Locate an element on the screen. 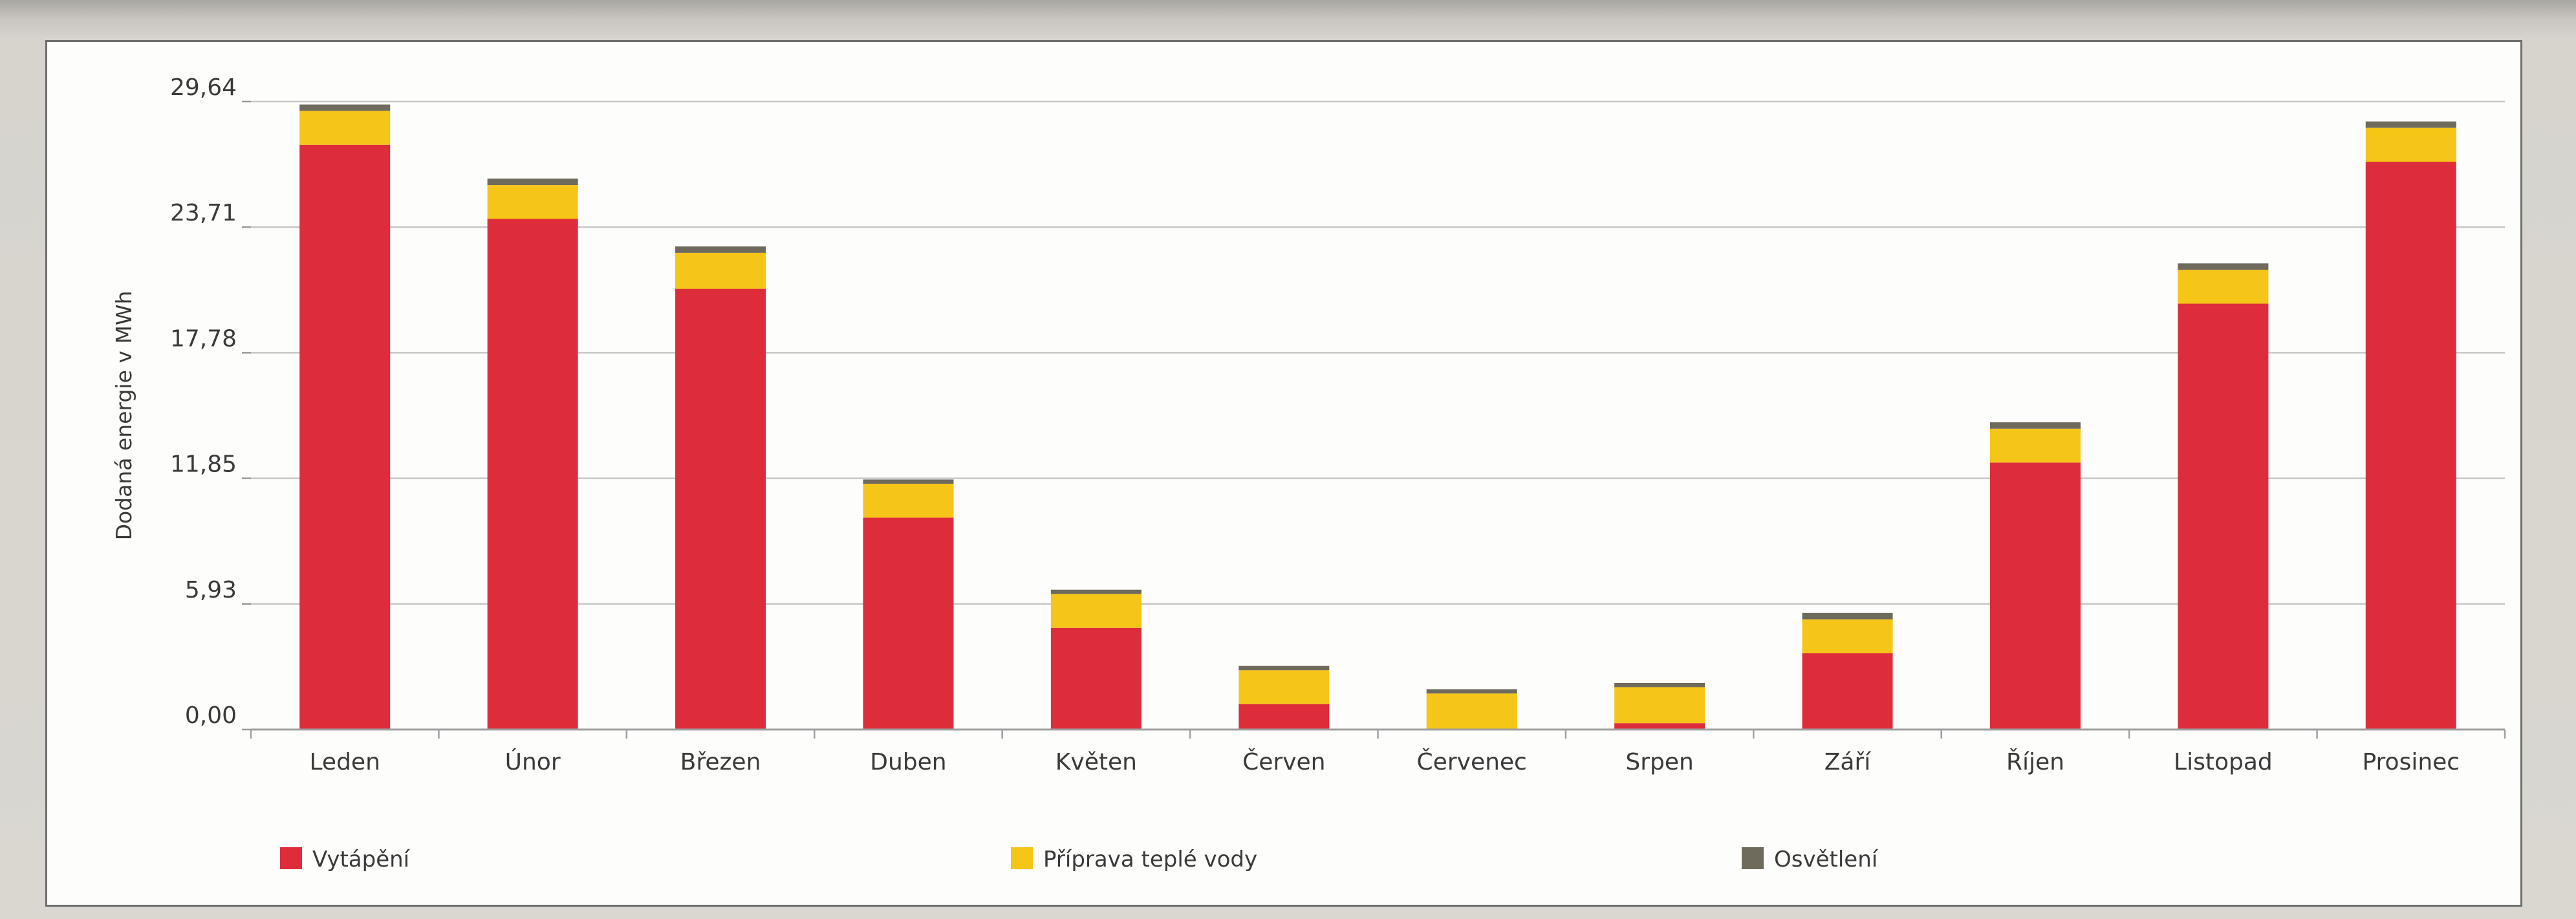 The image size is (2576, 919). x-category-label: Červenec is located at coordinates (1472, 761).